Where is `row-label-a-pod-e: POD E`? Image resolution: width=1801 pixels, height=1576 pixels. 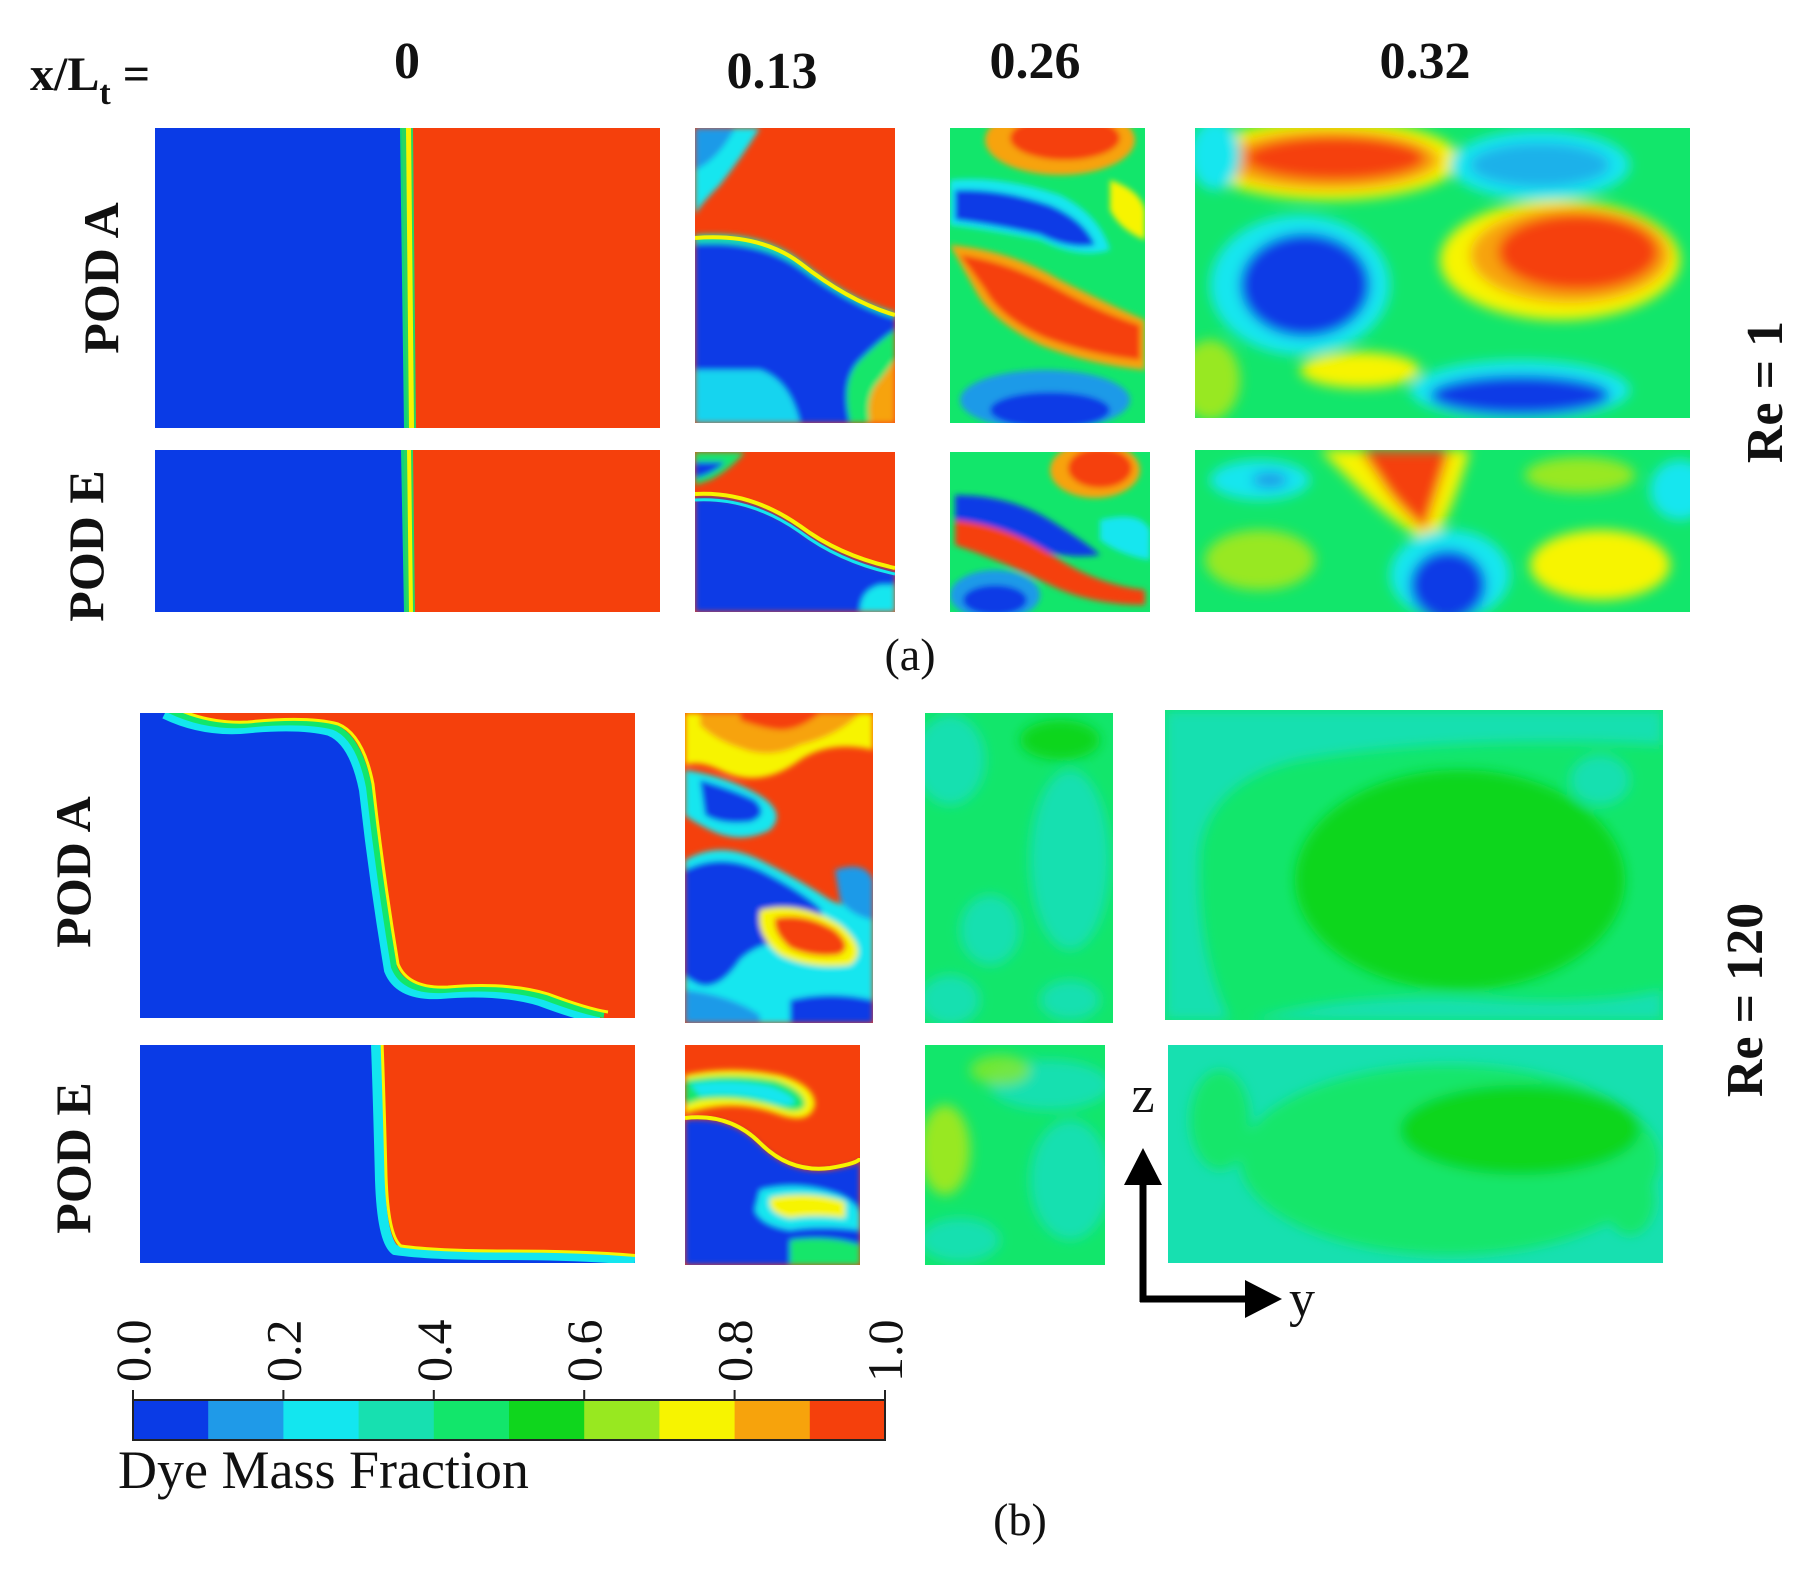 row-label-a-pod-e: POD E is located at coordinates (86, 545).